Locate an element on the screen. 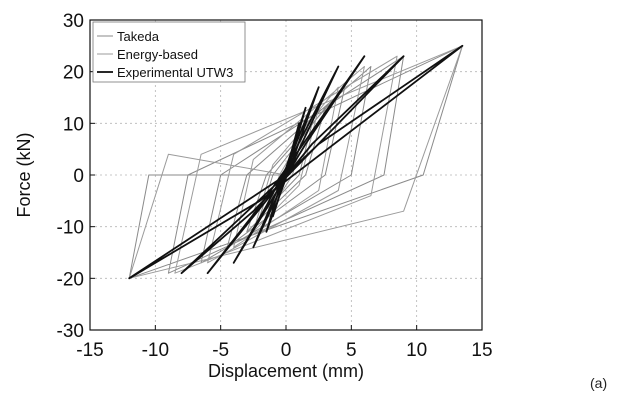  y-tick-label: 0 is located at coordinates (78, 176).